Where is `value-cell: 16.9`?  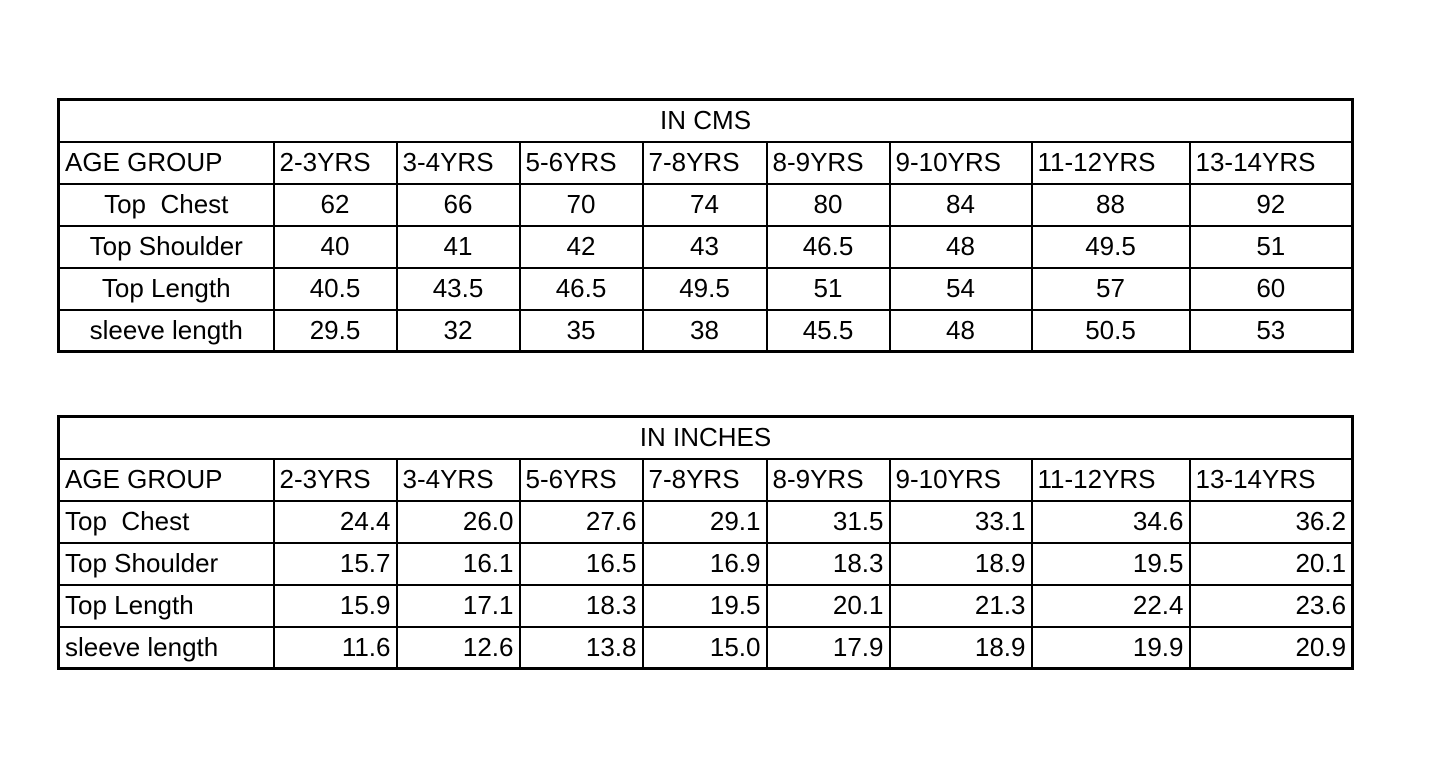
value-cell: 16.9 is located at coordinates (704, 563).